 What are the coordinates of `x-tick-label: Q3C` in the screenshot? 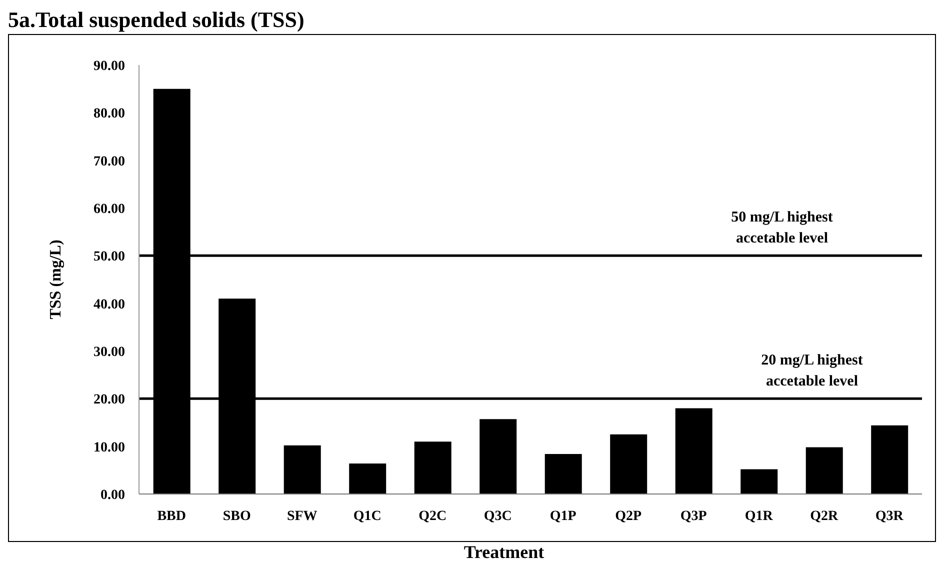 It's located at (498, 516).